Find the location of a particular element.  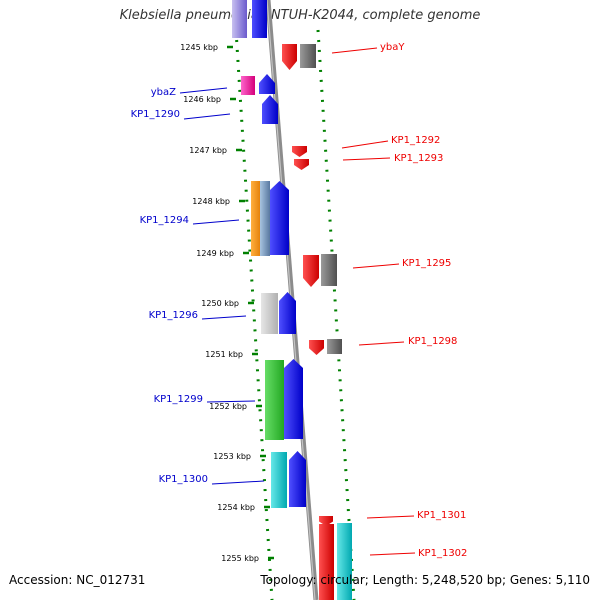

gene-KP1_1294-steel is located at coordinates (265, 218).